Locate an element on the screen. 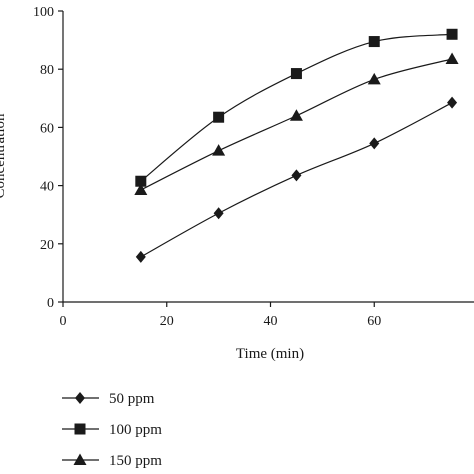 The height and width of the screenshot is (474, 474). x-tick-label: 60 is located at coordinates (374, 321).